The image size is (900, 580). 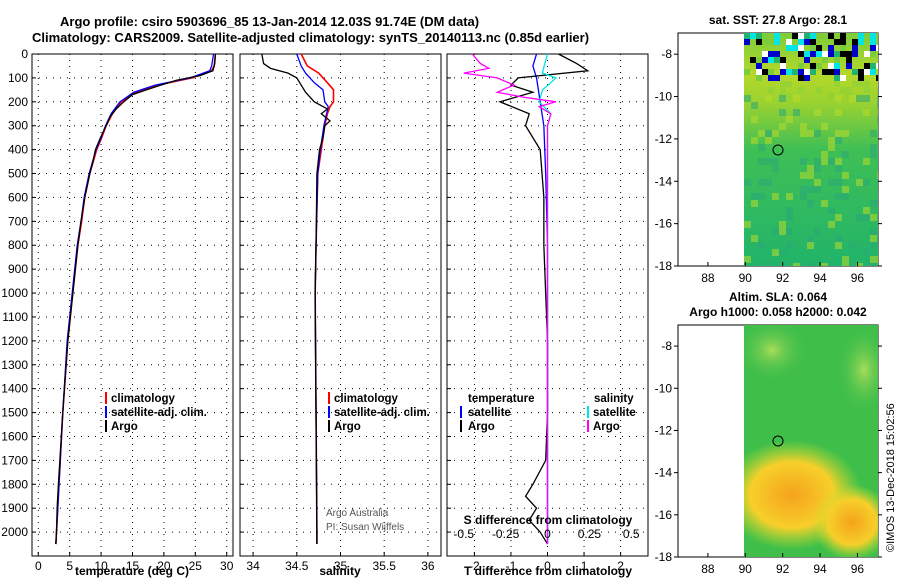 I want to click on map-y-label: -10, so click(x=664, y=388).